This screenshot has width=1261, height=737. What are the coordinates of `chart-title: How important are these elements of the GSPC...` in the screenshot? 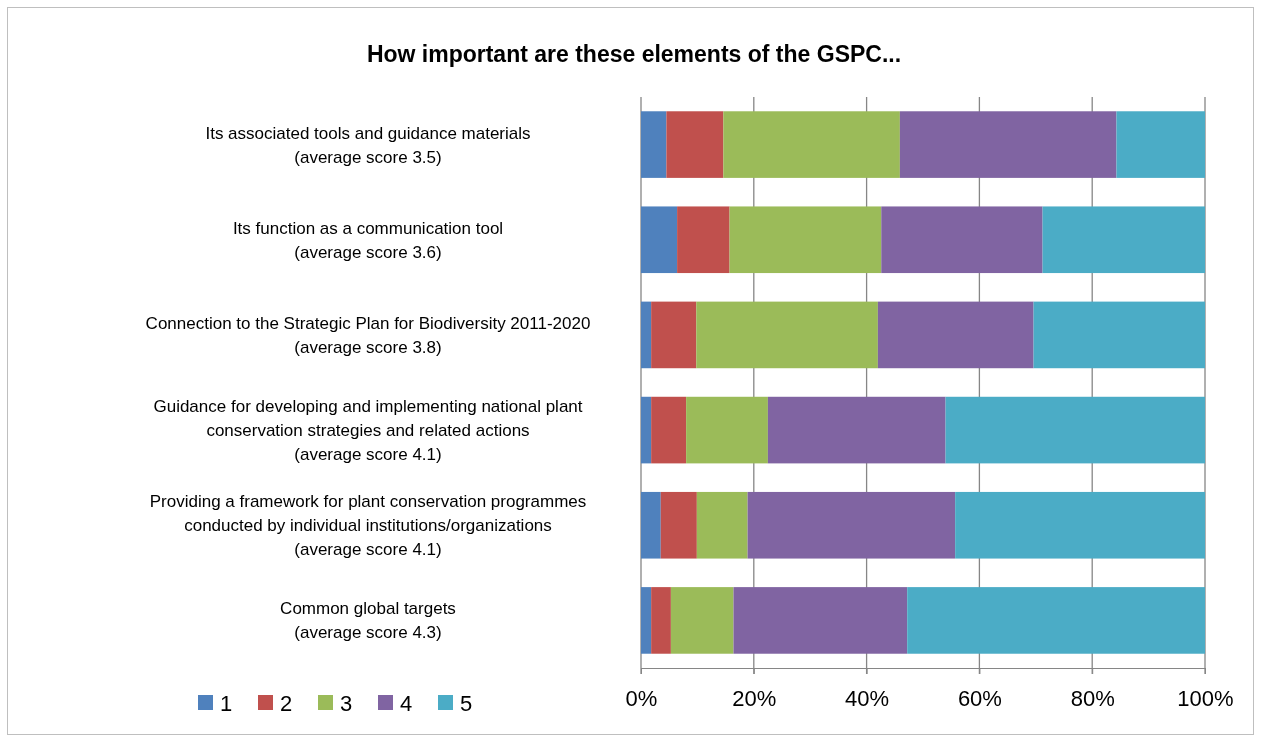 It's located at (634, 54).